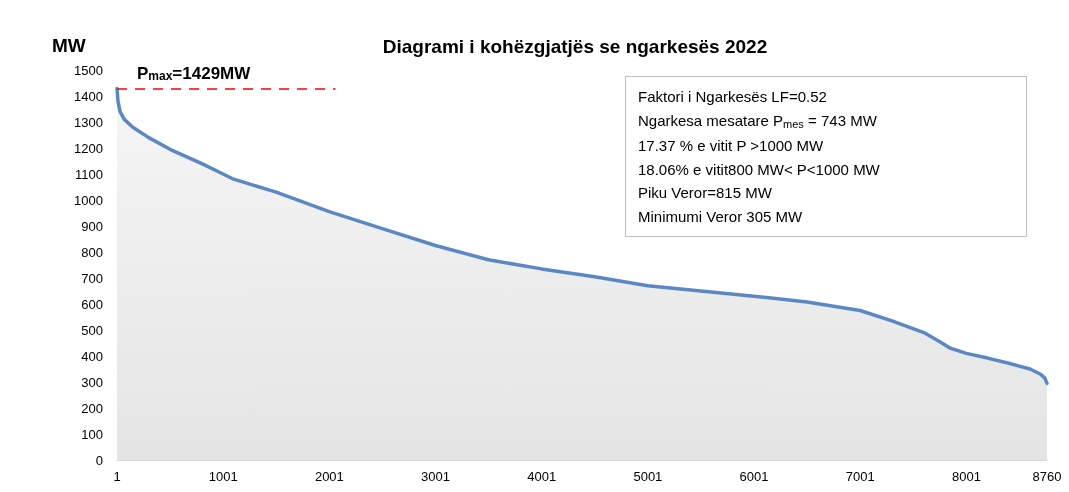 This screenshot has width=1069, height=492. What do you see at coordinates (966, 476) in the screenshot?
I see `x-tick-label: 8001` at bounding box center [966, 476].